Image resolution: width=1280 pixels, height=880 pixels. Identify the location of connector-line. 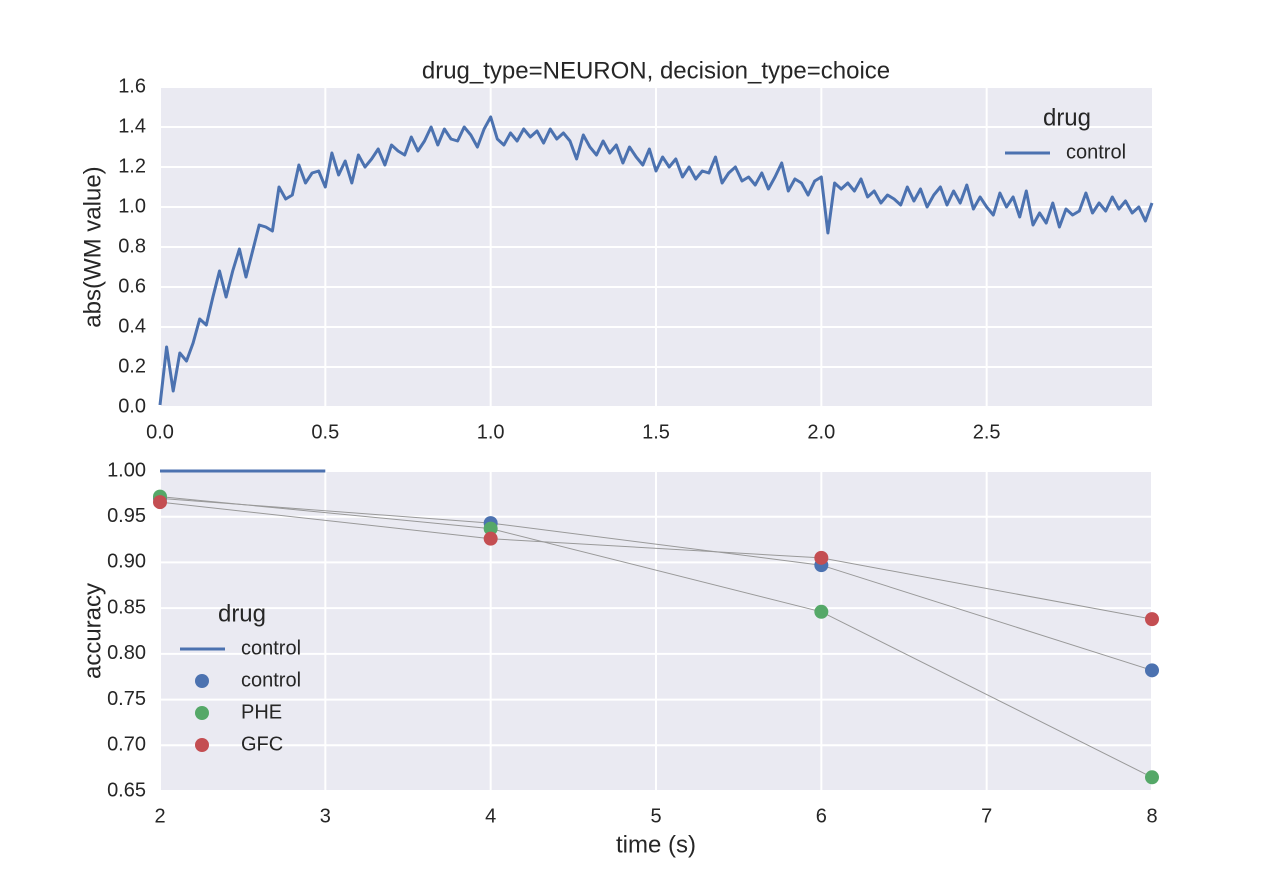
(656, 560).